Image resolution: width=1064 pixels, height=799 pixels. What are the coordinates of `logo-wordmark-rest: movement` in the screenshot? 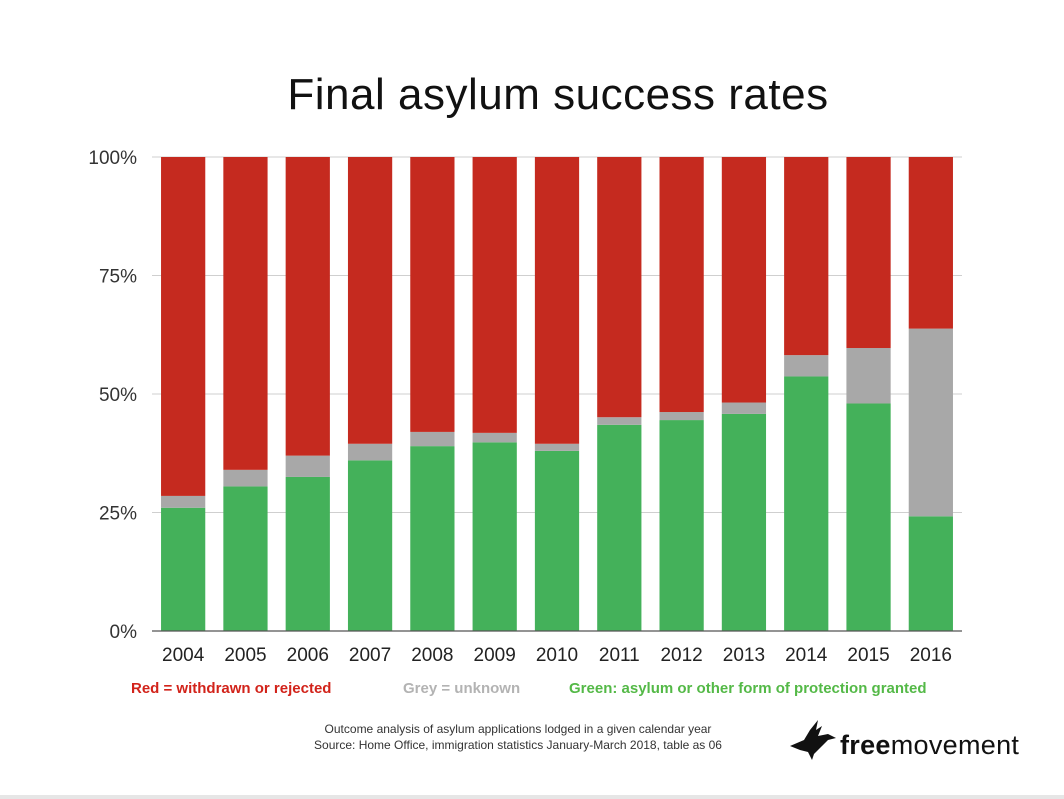 It's located at (955, 745).